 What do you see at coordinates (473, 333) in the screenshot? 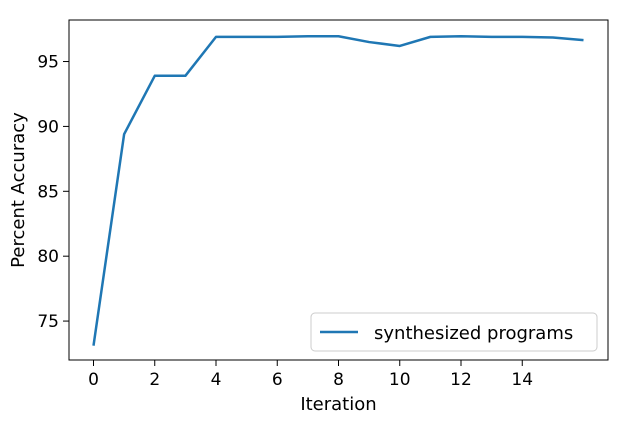
I see `legend-label-synthesized-programs: synthesized programs` at bounding box center [473, 333].